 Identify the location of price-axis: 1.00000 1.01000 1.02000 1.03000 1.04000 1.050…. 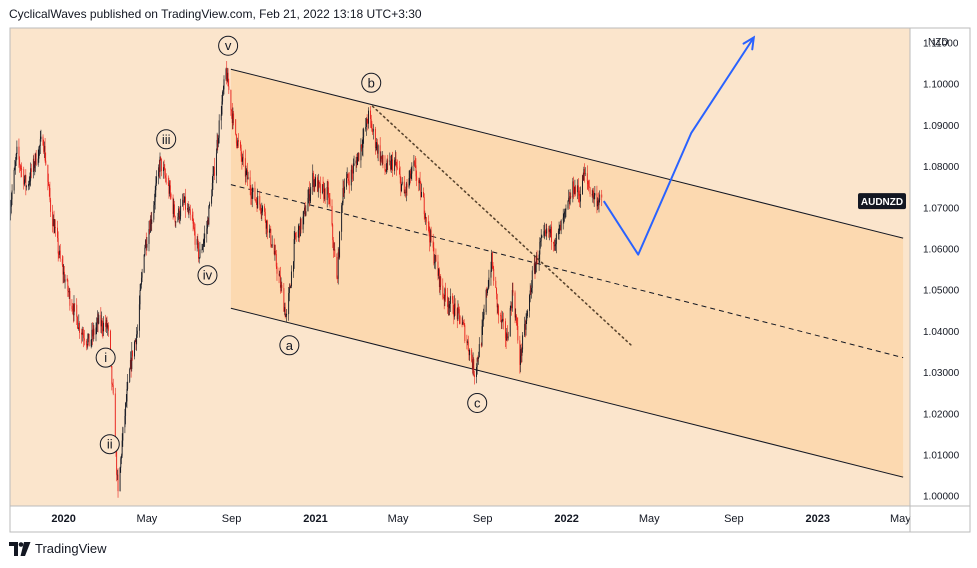
(909, 270).